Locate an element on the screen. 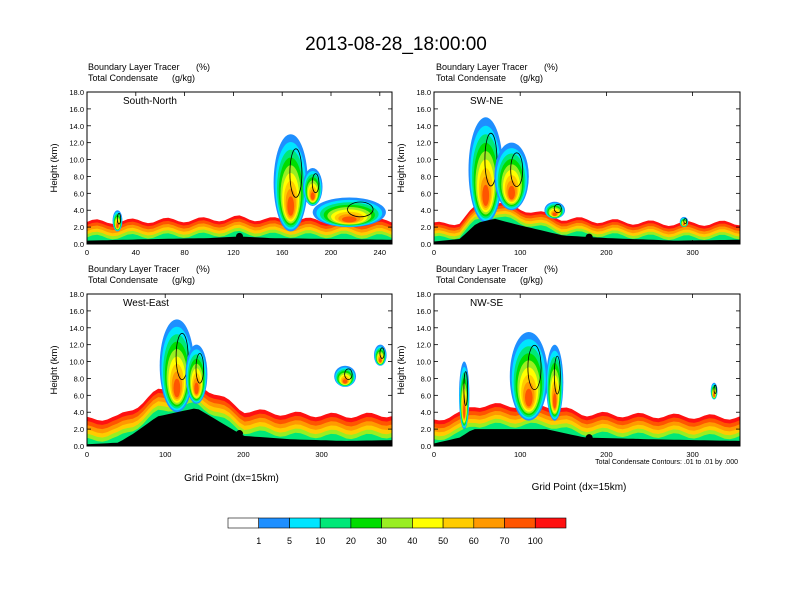 The height and width of the screenshot is (612, 792). panel-label: West-East is located at coordinates (146, 303).